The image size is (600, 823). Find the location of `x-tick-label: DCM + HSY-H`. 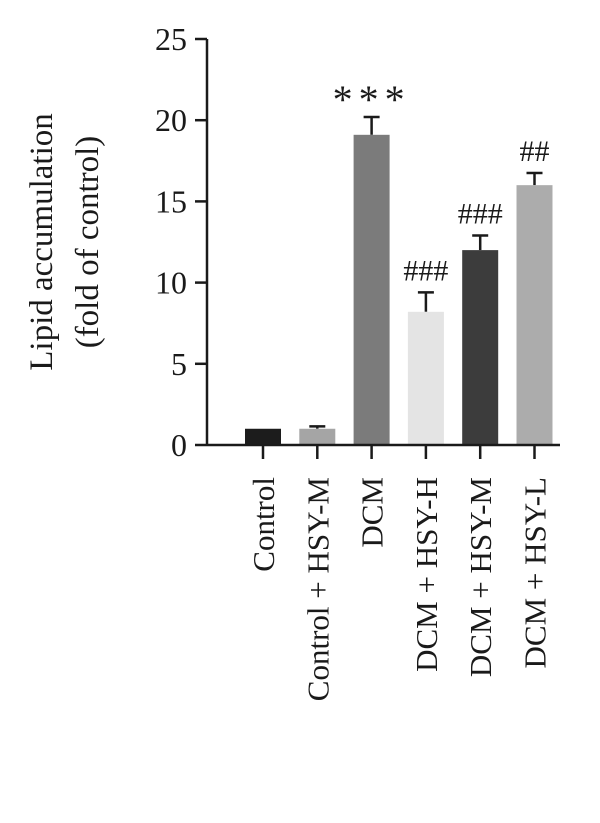

x-tick-label: DCM + HSY-H is located at coordinates (426, 574).